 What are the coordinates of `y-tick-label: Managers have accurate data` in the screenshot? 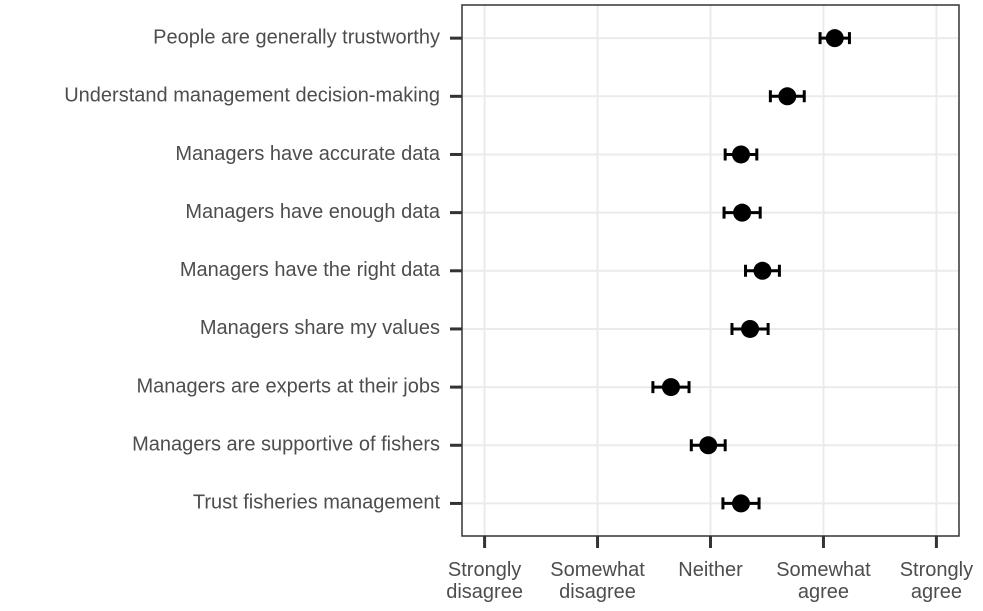 It's located at (307, 154).